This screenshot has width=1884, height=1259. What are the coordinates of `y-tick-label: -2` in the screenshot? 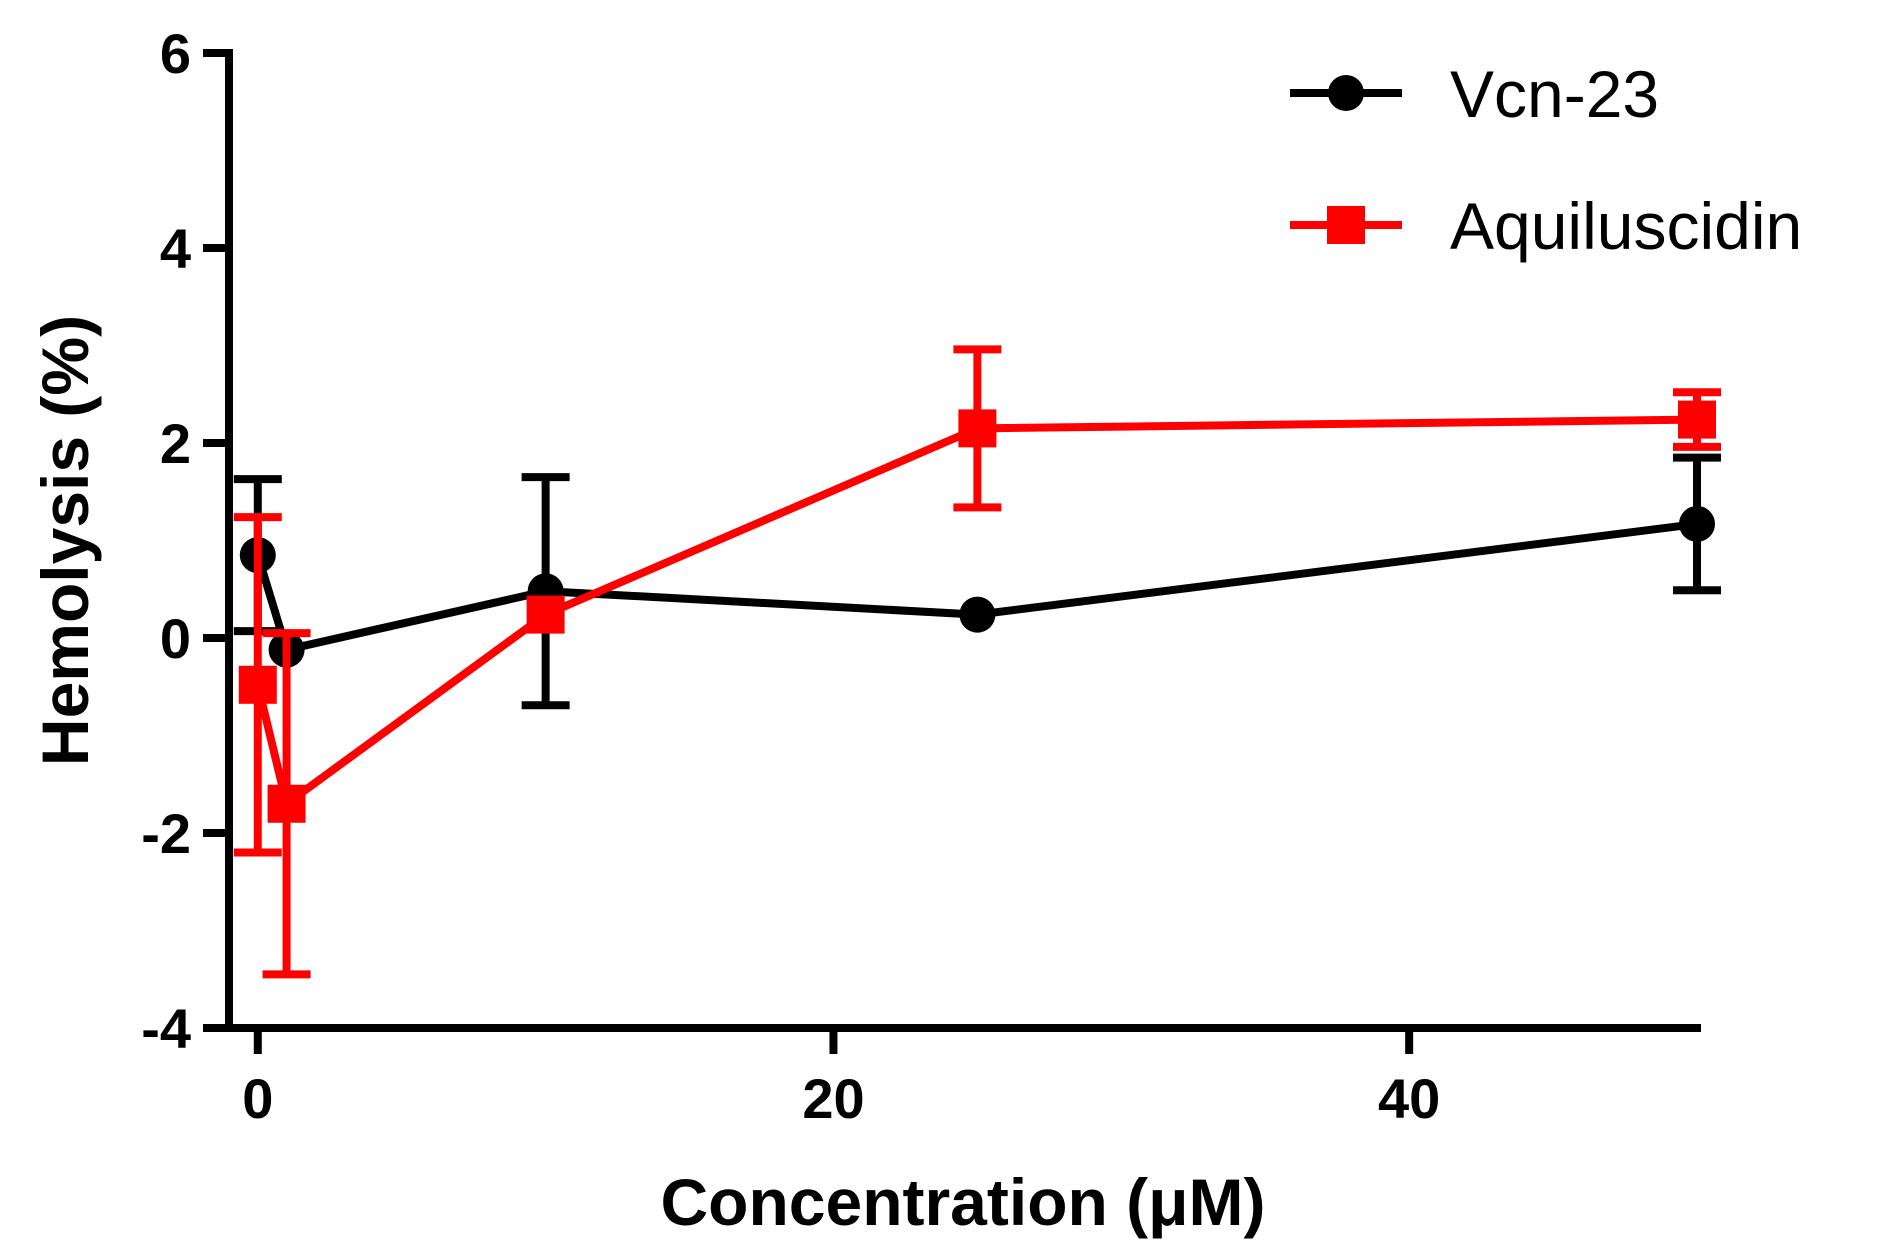 It's located at (166, 833).